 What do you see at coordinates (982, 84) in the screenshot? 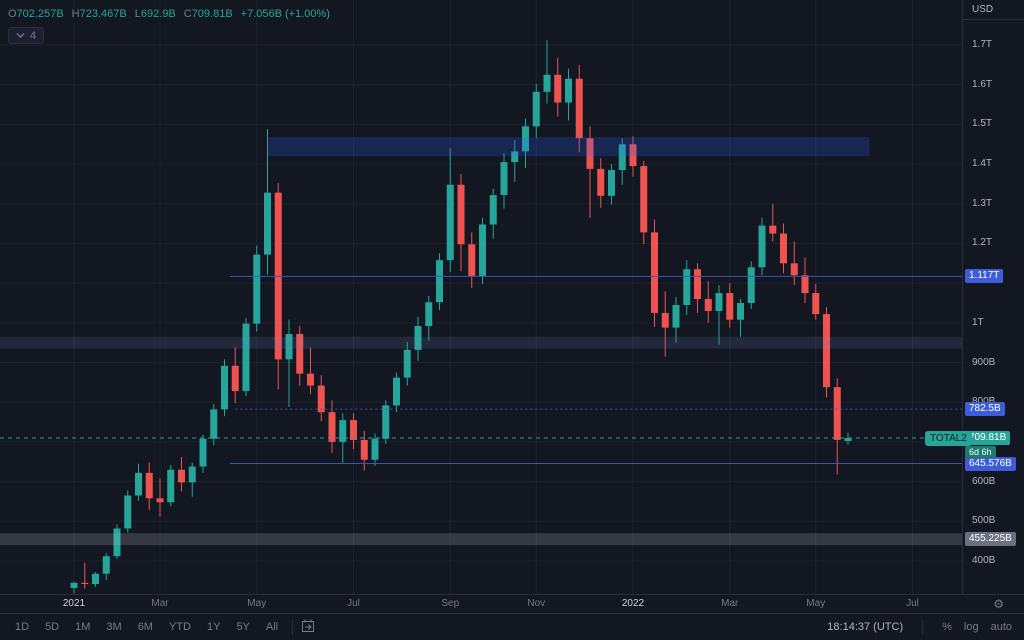
I see `price-tick: 1.6T` at bounding box center [982, 84].